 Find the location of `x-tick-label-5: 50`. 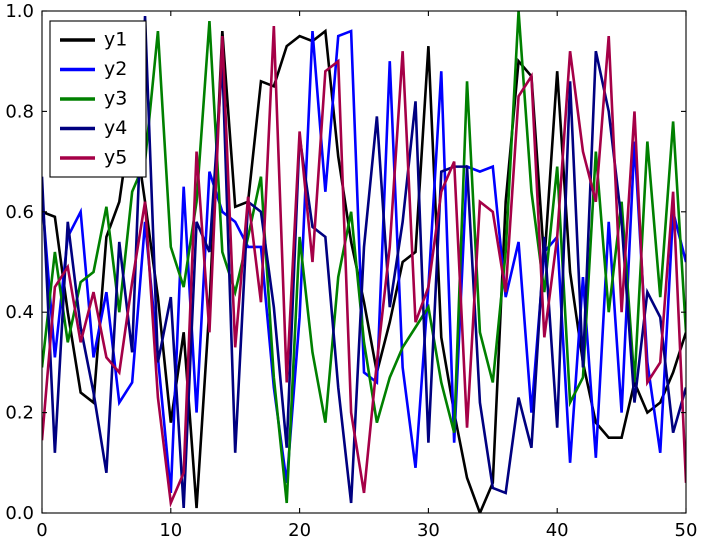

x-tick-label-5: 50 is located at coordinates (686, 530).